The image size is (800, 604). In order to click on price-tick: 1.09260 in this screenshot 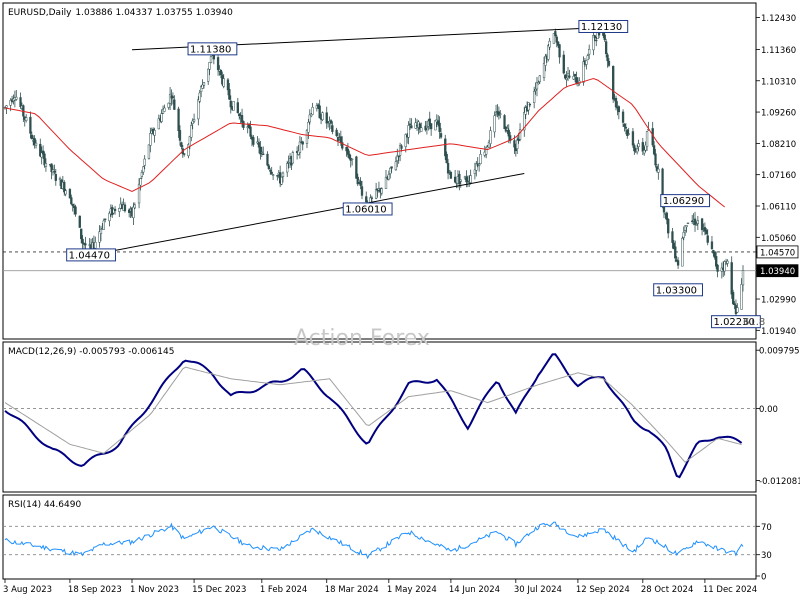, I will do `click(776, 114)`.